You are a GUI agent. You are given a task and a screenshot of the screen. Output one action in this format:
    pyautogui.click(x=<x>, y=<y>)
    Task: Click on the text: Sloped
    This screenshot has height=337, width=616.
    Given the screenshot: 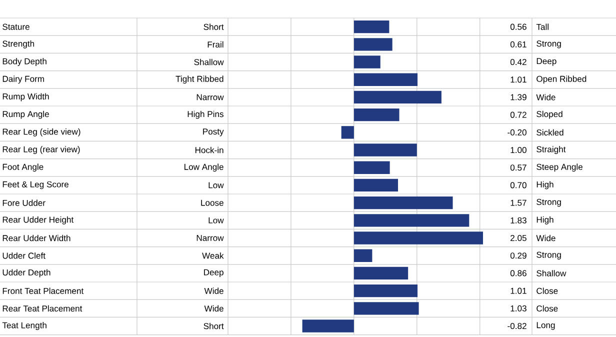 What is the action you would take?
    pyautogui.click(x=549, y=114)
    